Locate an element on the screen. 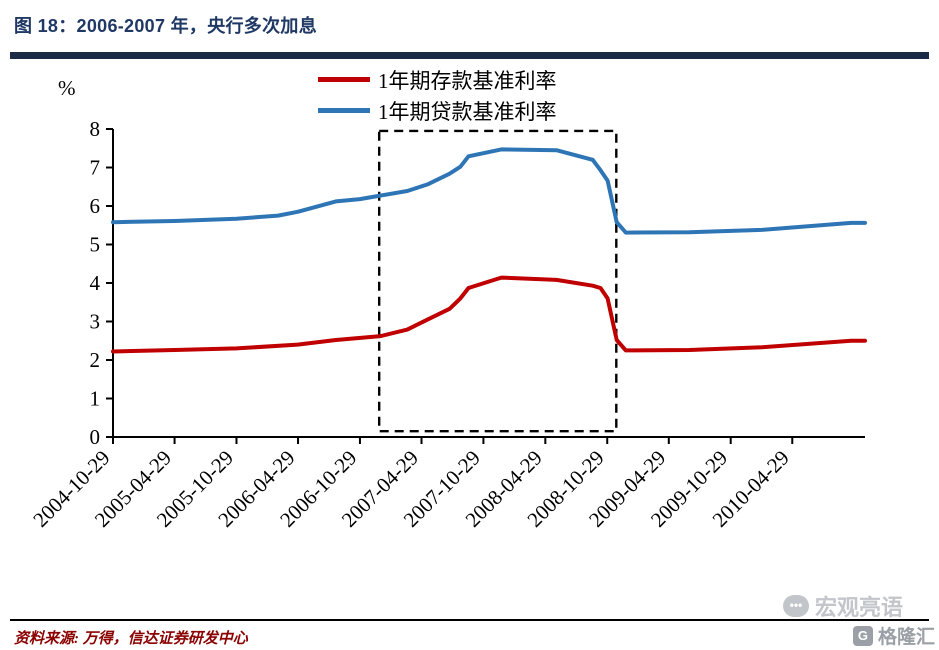  gelonghui-icon: G is located at coordinates (862, 635).